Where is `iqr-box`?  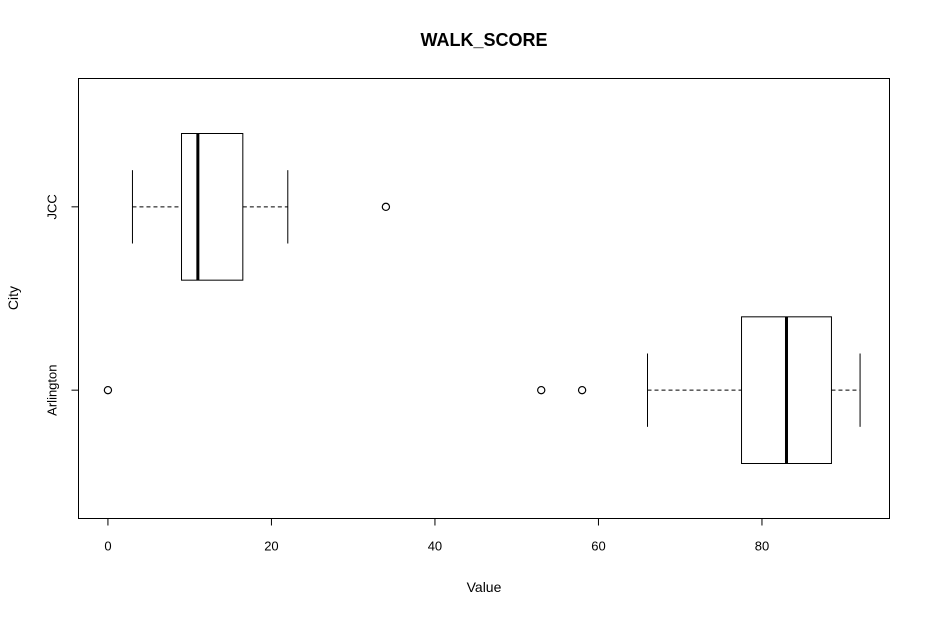 iqr-box is located at coordinates (212, 207).